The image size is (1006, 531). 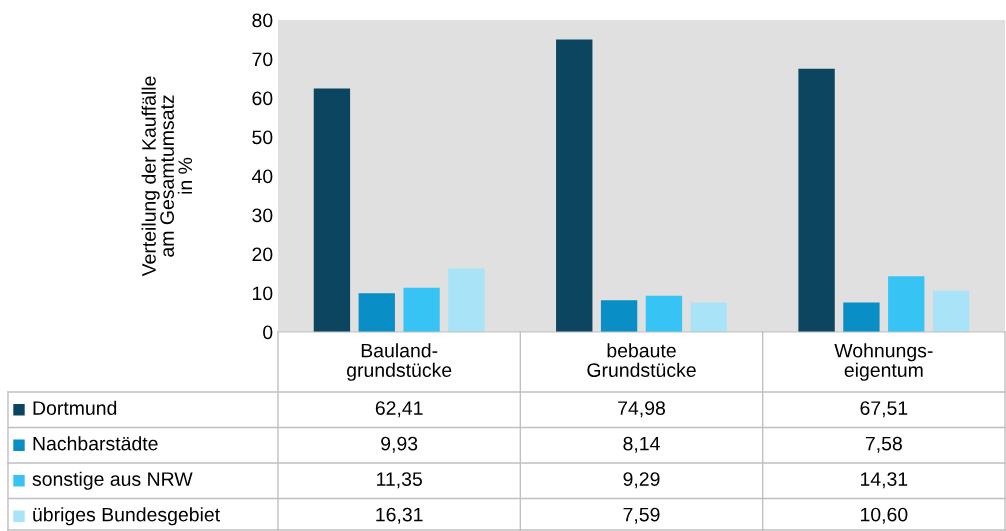 What do you see at coordinates (399, 444) in the screenshot?
I see `data-label: 9,93` at bounding box center [399, 444].